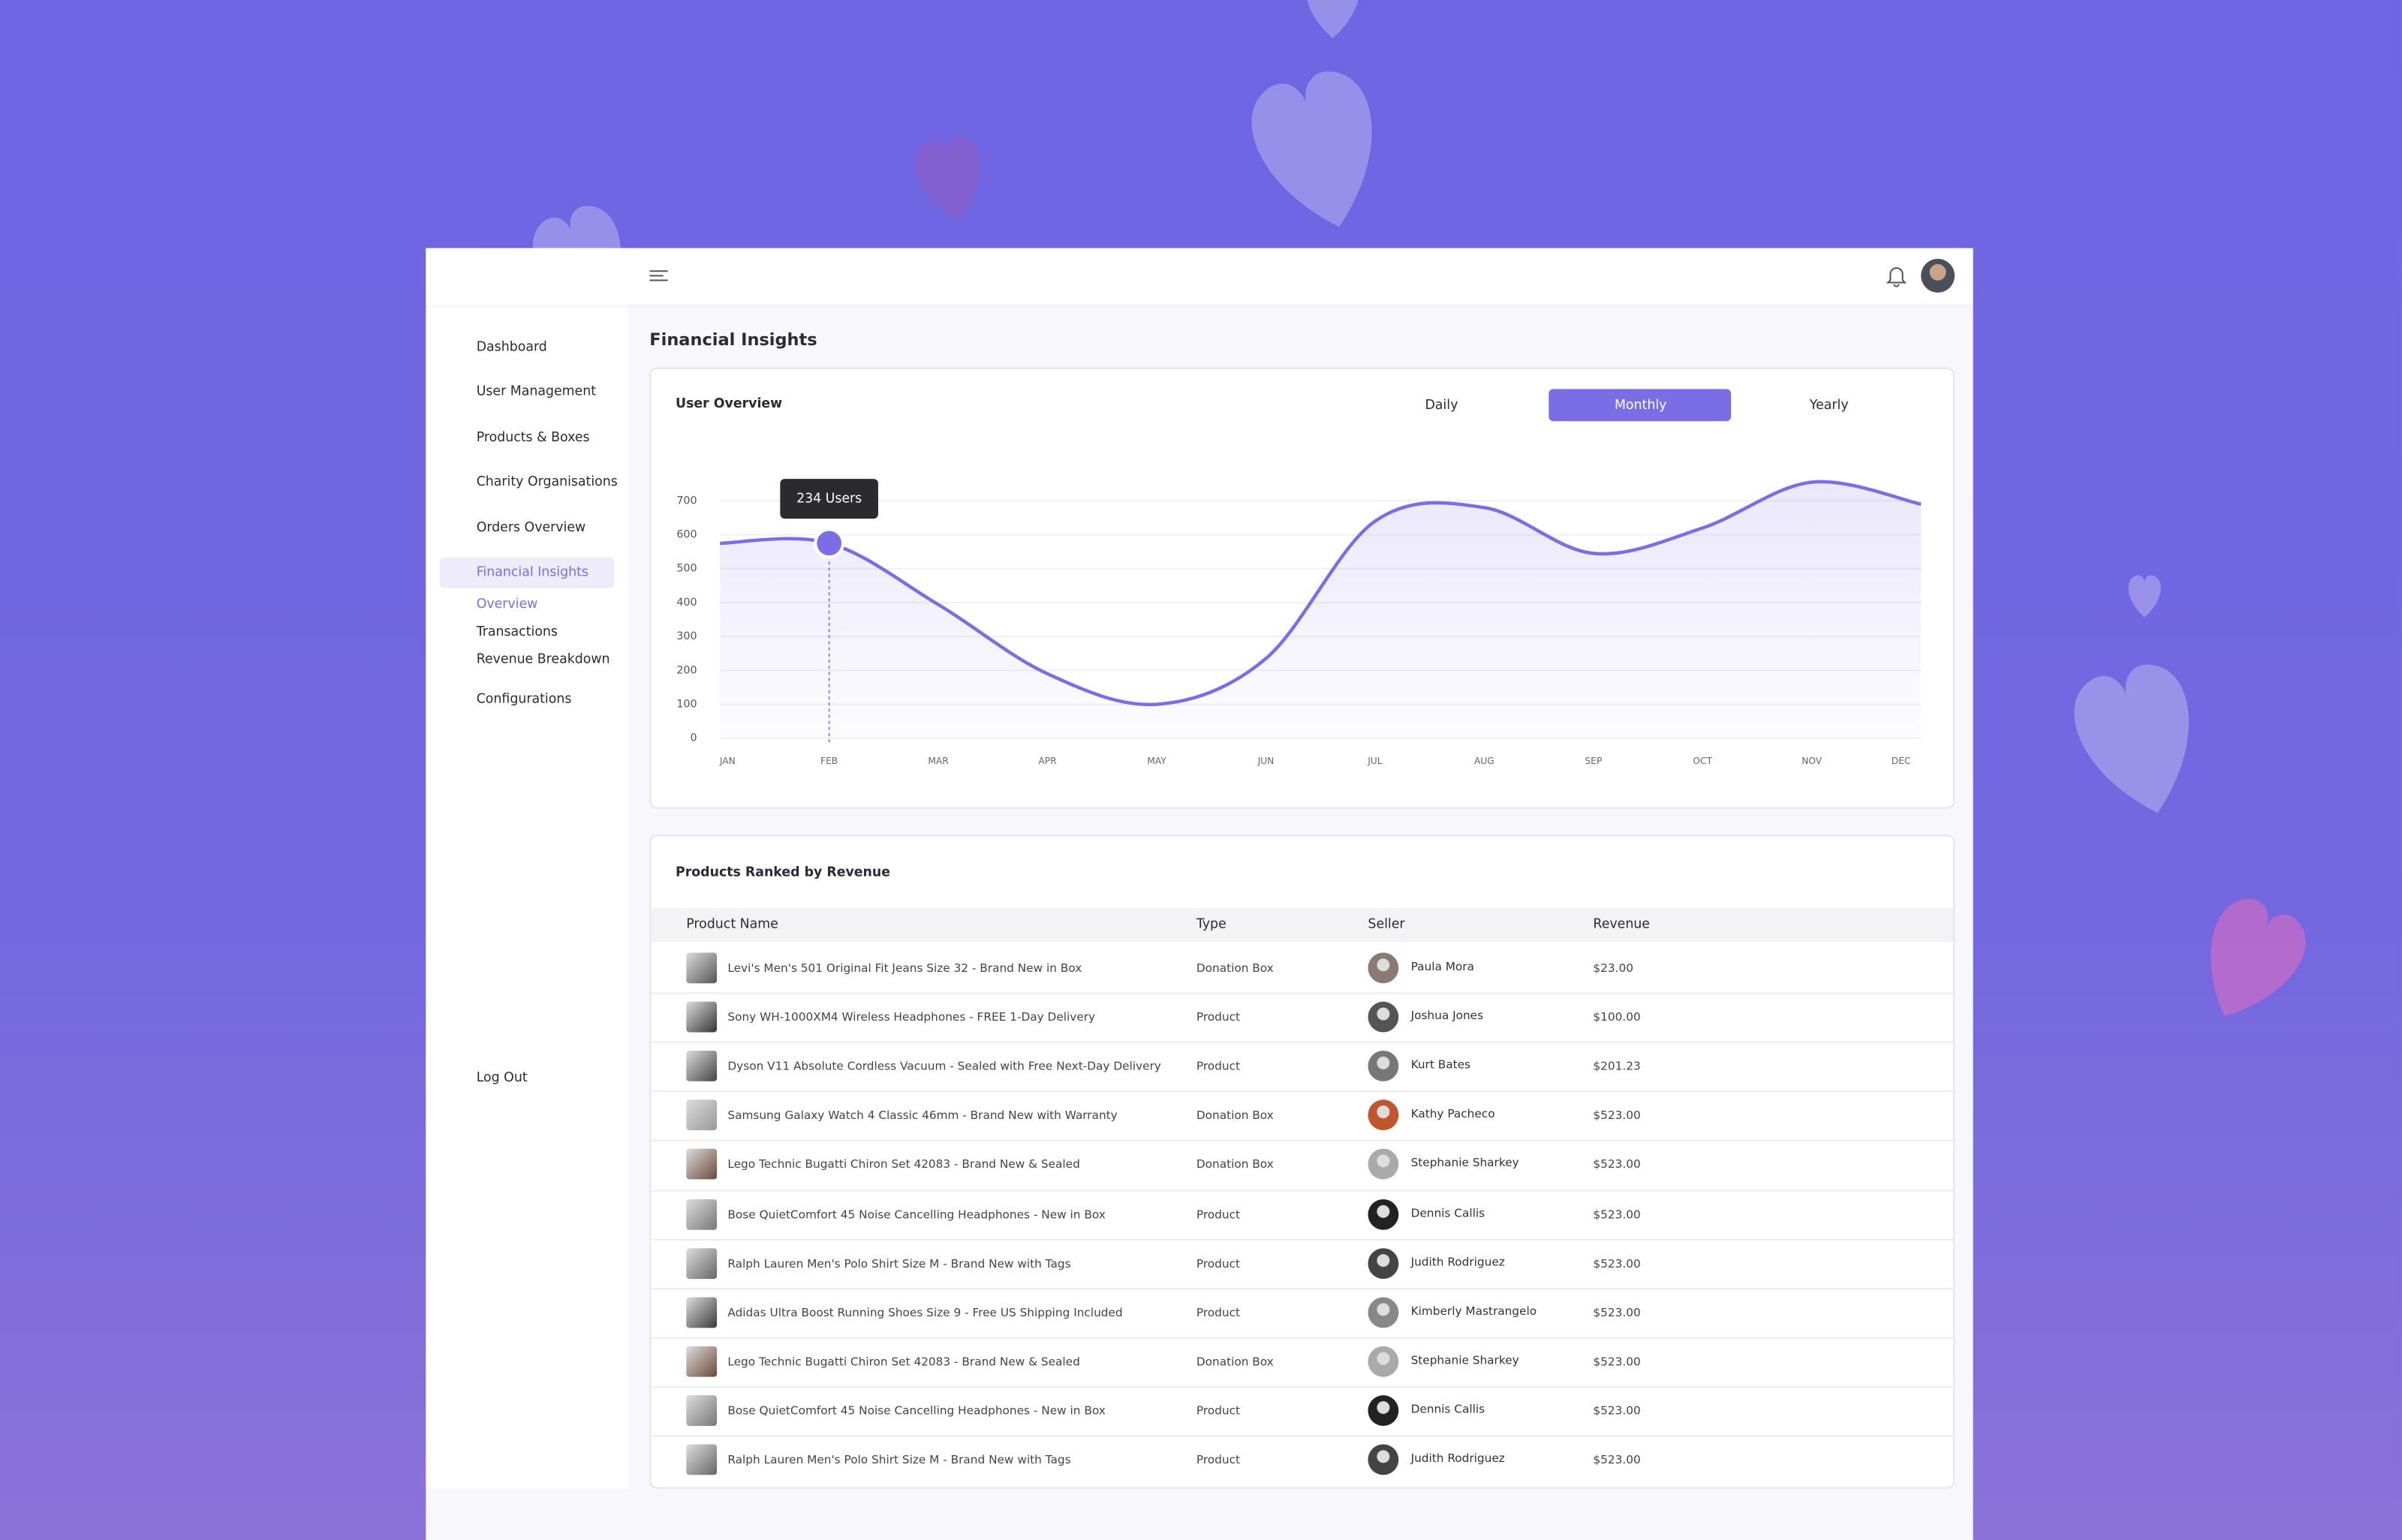 The width and height of the screenshot is (2402, 1540). I want to click on y-tick-label: 0, so click(693, 738).